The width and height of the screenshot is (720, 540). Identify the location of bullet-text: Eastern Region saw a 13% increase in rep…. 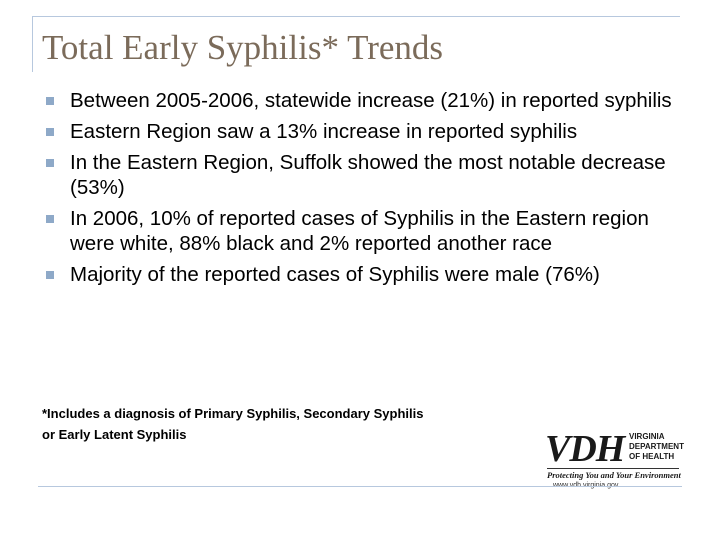
(324, 131).